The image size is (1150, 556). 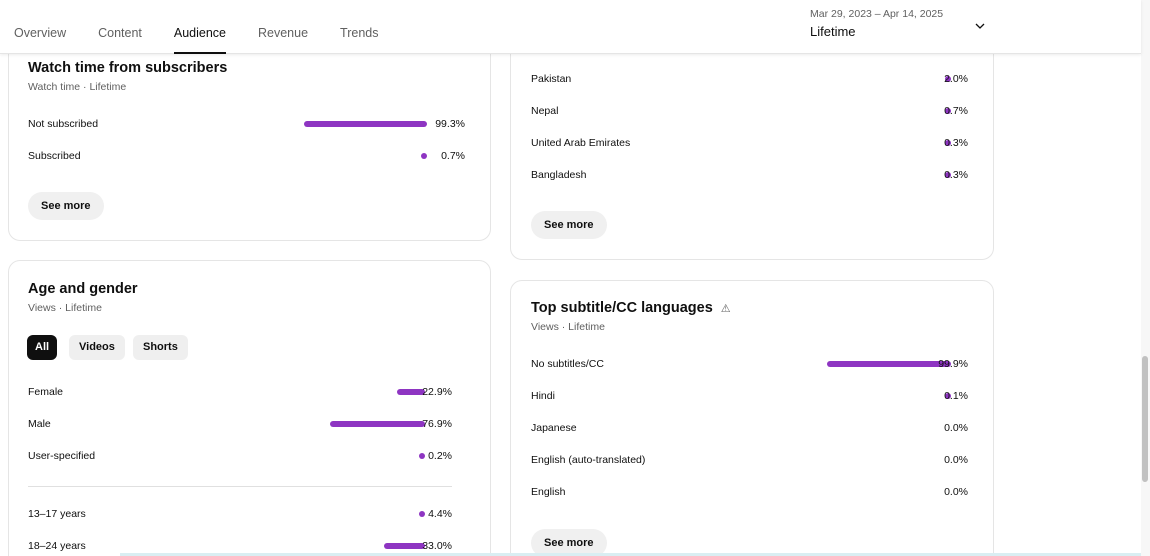 I want to click on metric-row: Bangladesh 0.3%, so click(x=749, y=176).